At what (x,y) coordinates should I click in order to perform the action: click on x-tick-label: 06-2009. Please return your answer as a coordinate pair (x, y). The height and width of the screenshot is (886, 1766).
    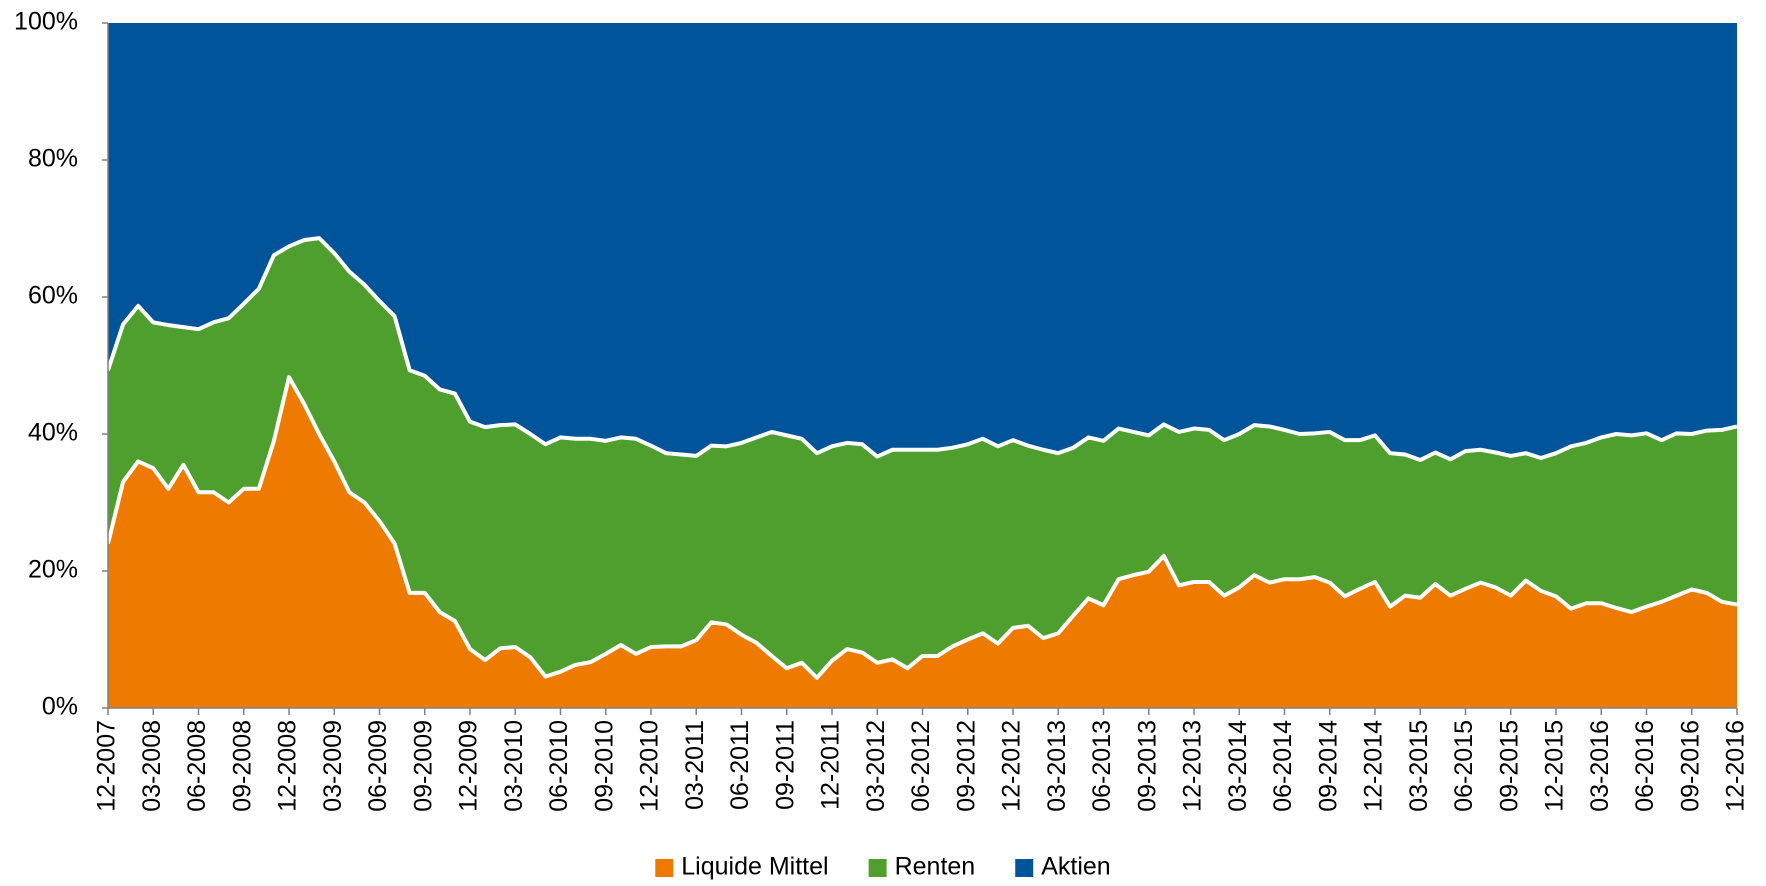
    Looking at the image, I should click on (378, 766).